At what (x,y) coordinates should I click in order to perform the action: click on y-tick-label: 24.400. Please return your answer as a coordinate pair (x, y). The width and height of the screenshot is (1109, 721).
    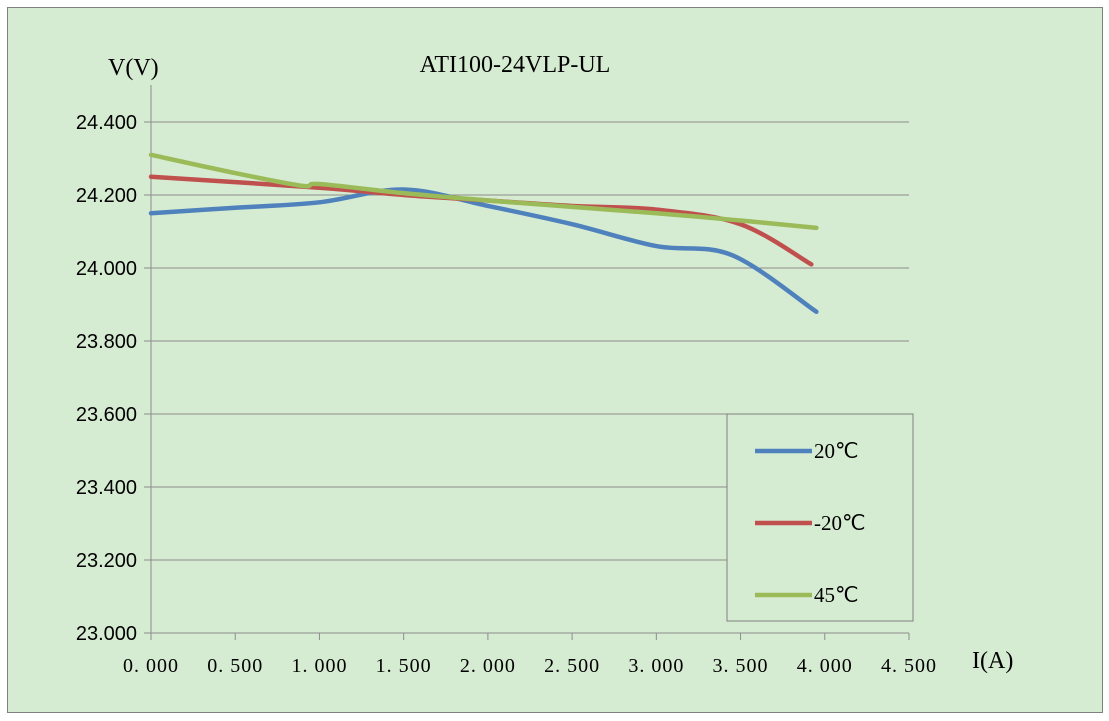
    Looking at the image, I should click on (106, 123).